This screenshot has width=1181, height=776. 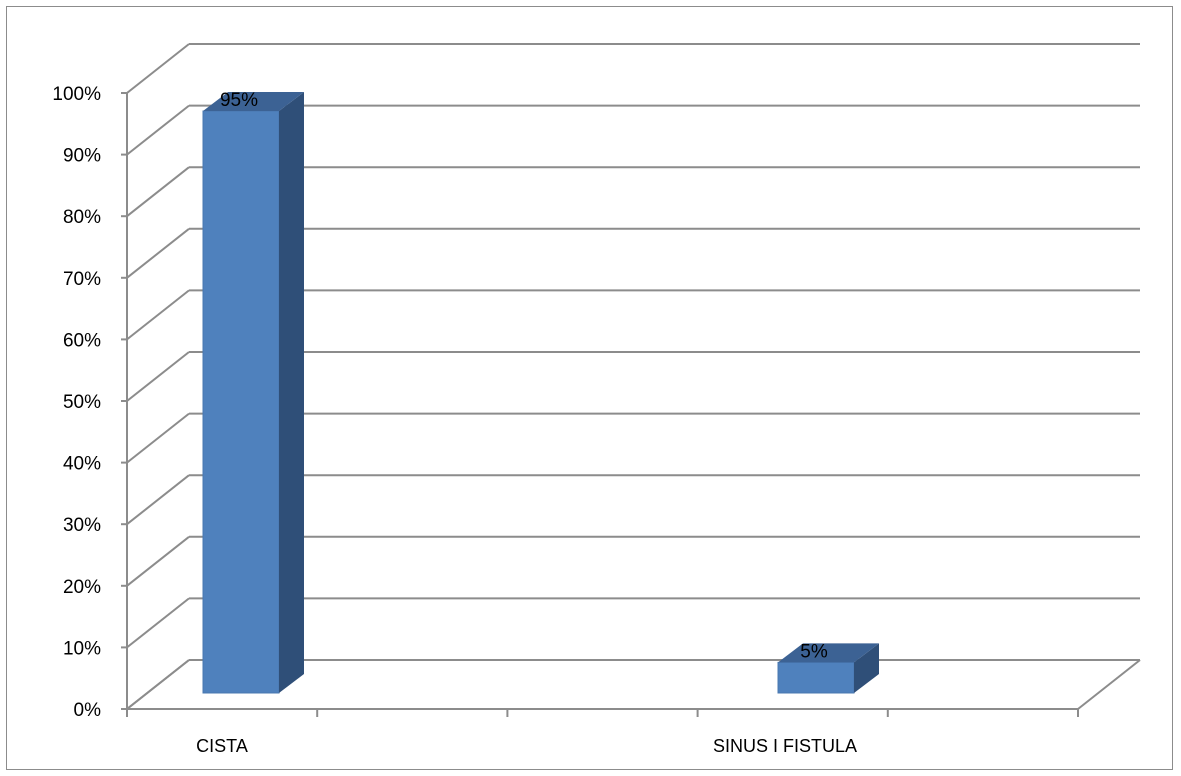 What do you see at coordinates (82, 525) in the screenshot?
I see `y-tick-label: 30%` at bounding box center [82, 525].